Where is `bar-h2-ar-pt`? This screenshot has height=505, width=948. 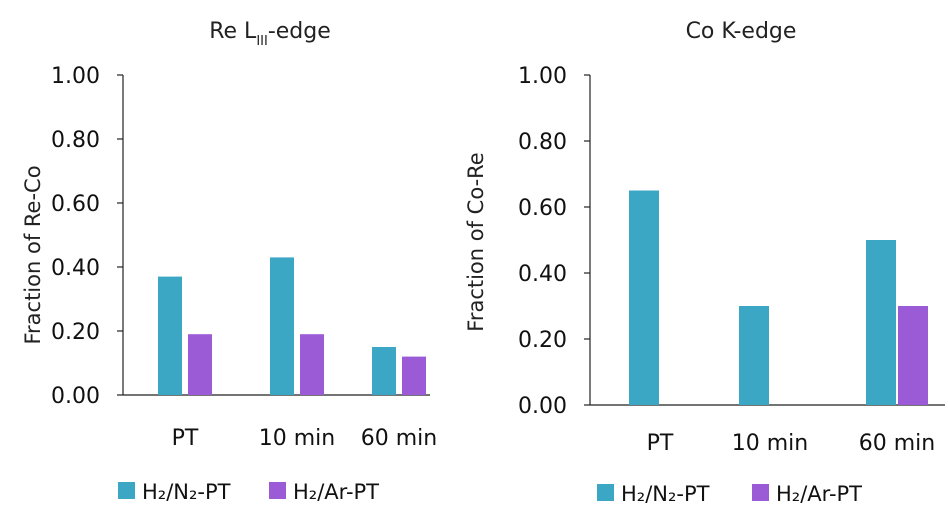
bar-h2-ar-pt is located at coordinates (200, 364).